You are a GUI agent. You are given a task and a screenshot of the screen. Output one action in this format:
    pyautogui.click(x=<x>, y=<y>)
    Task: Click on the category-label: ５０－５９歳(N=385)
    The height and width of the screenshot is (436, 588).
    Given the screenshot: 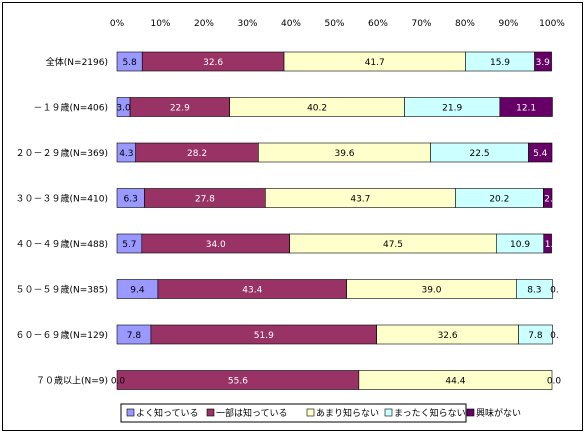 What is the action you would take?
    pyautogui.click(x=62, y=290)
    